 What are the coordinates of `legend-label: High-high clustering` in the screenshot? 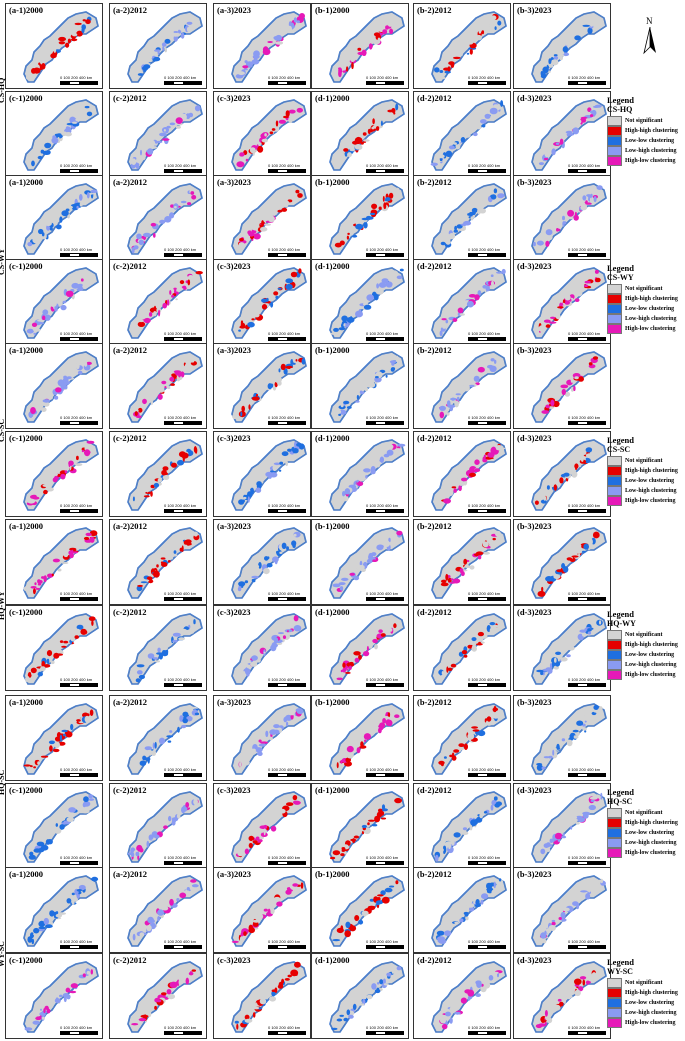 It's located at (651, 993).